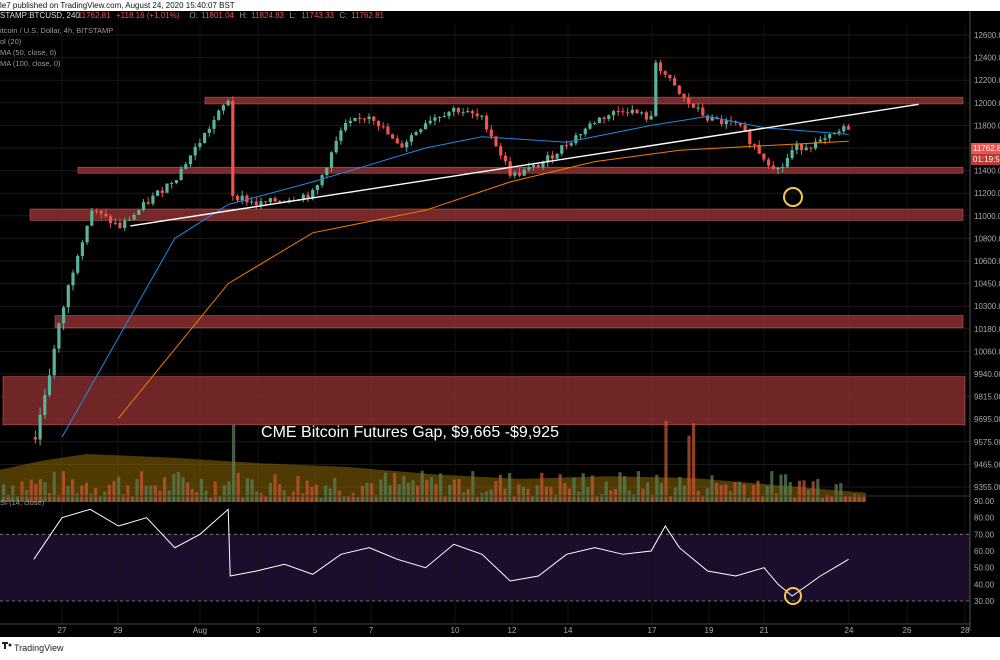  Describe the element at coordinates (987, 216) in the screenshot. I see `price-tick-label: 11000.00` at that location.